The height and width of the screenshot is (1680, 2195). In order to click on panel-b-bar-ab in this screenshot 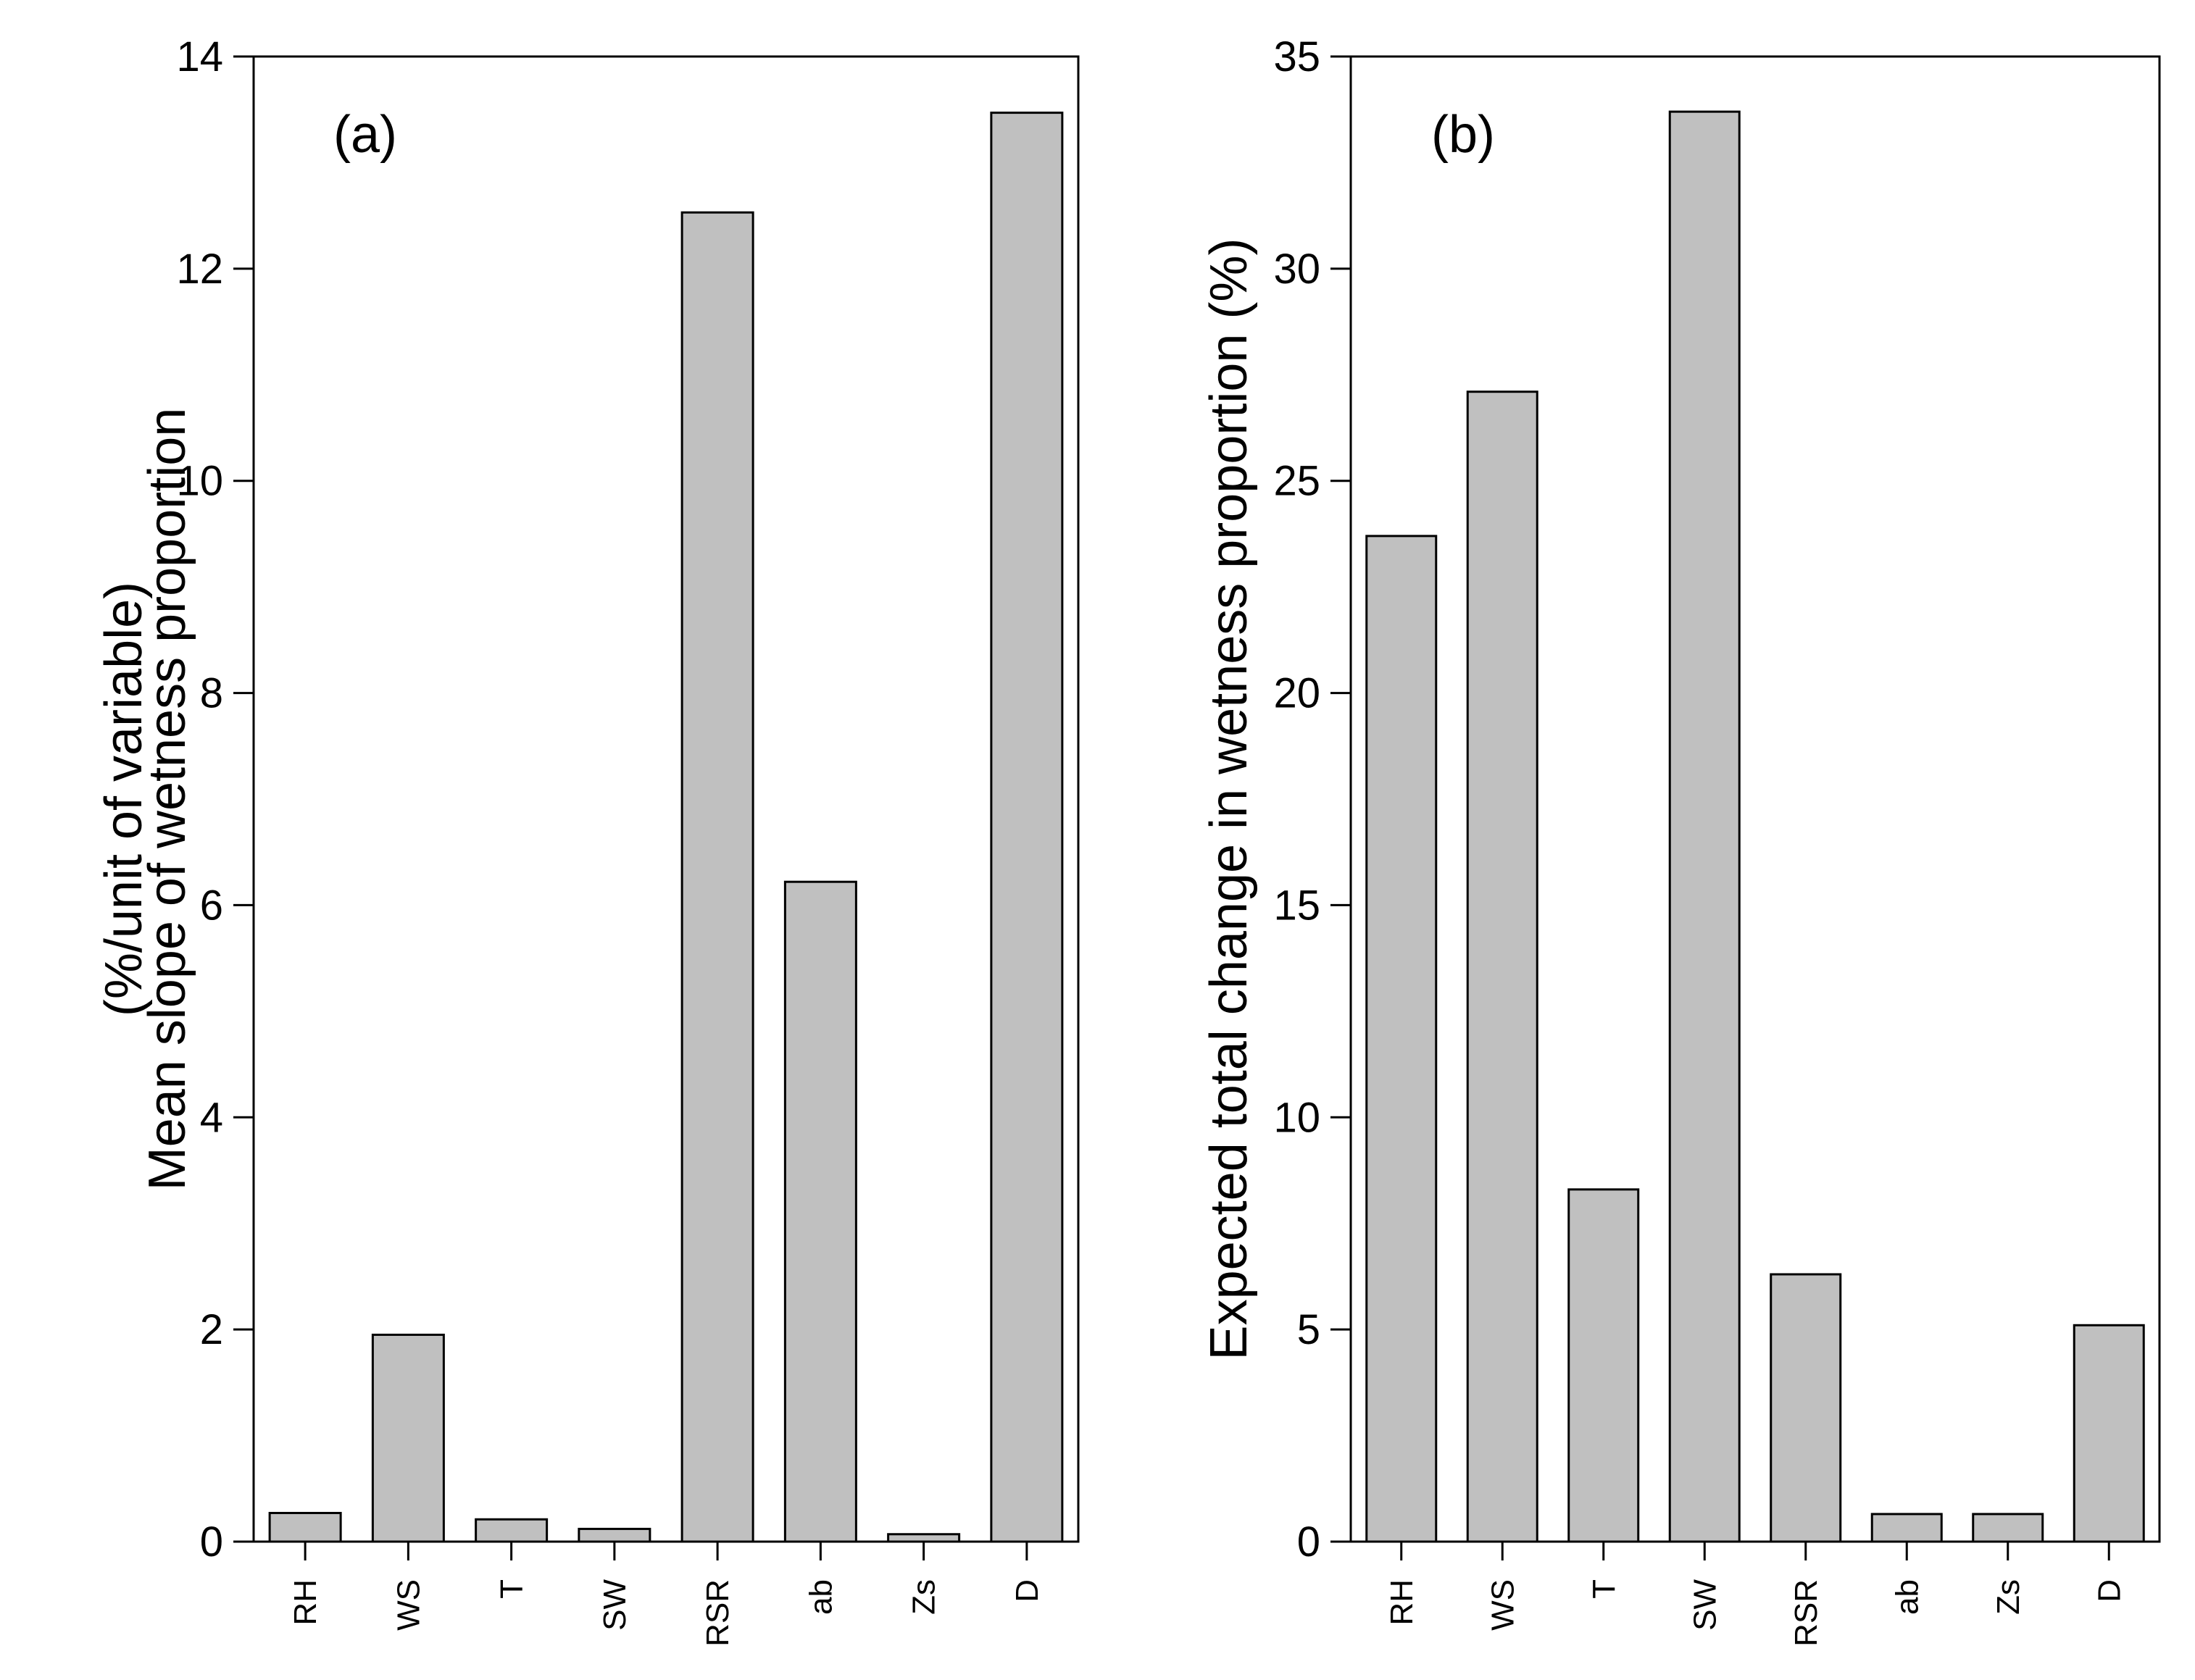, I will do `click(1906, 1528)`.